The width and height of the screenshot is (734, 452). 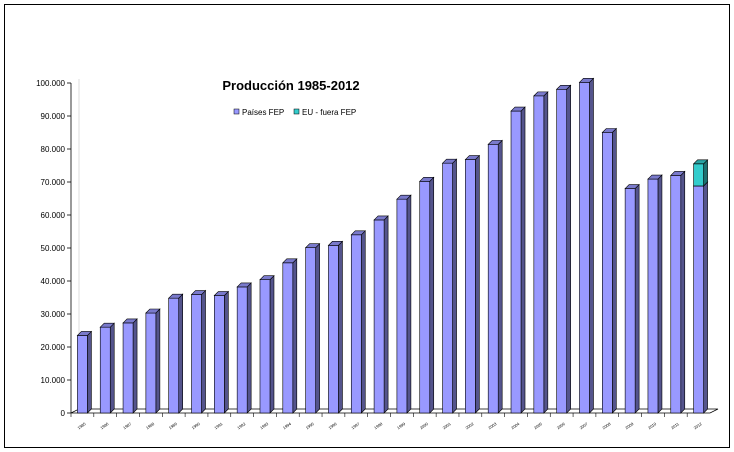 What do you see at coordinates (153, 361) in the screenshot?
I see `bar-1988-paises-fep` at bounding box center [153, 361].